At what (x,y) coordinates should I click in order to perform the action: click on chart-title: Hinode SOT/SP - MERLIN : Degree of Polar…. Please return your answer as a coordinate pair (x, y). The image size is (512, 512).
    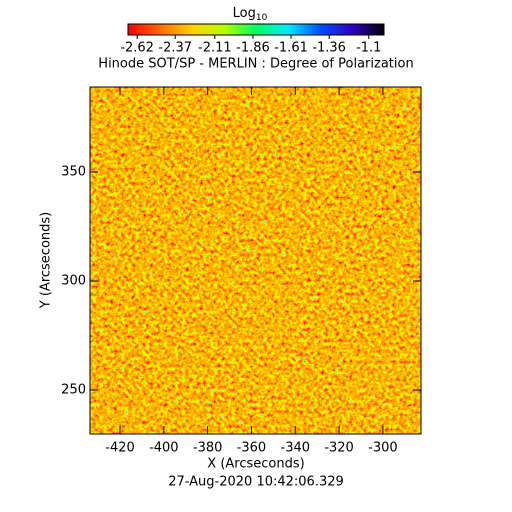
    Looking at the image, I should click on (255, 64).